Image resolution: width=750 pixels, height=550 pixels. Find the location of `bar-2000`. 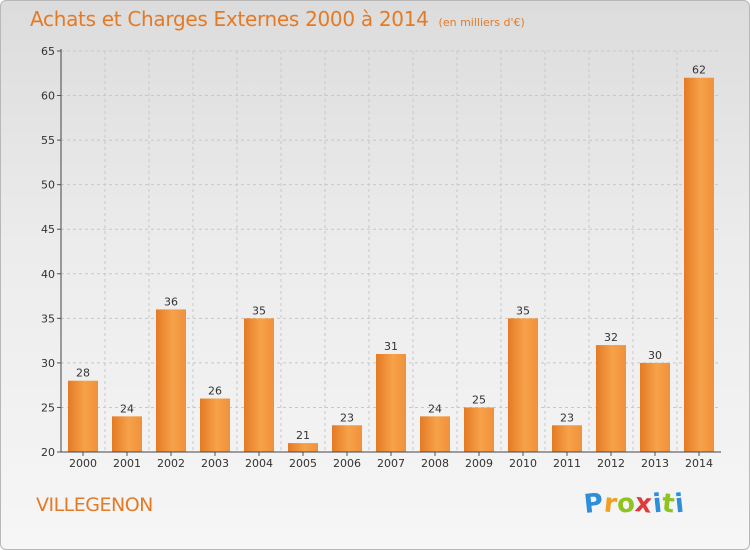

bar-2000 is located at coordinates (83, 416).